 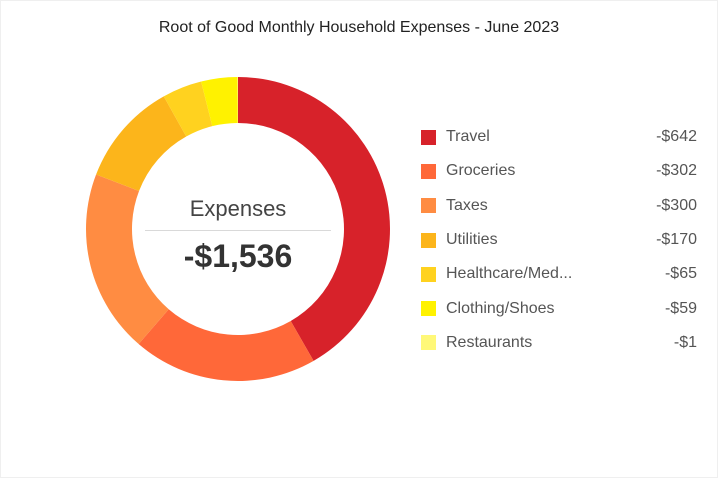 I want to click on donut-slice-utilities, so click(x=141, y=144).